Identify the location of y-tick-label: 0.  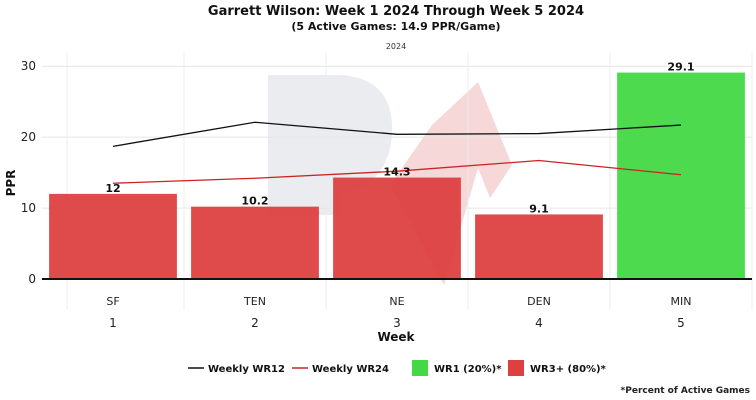
(32, 279).